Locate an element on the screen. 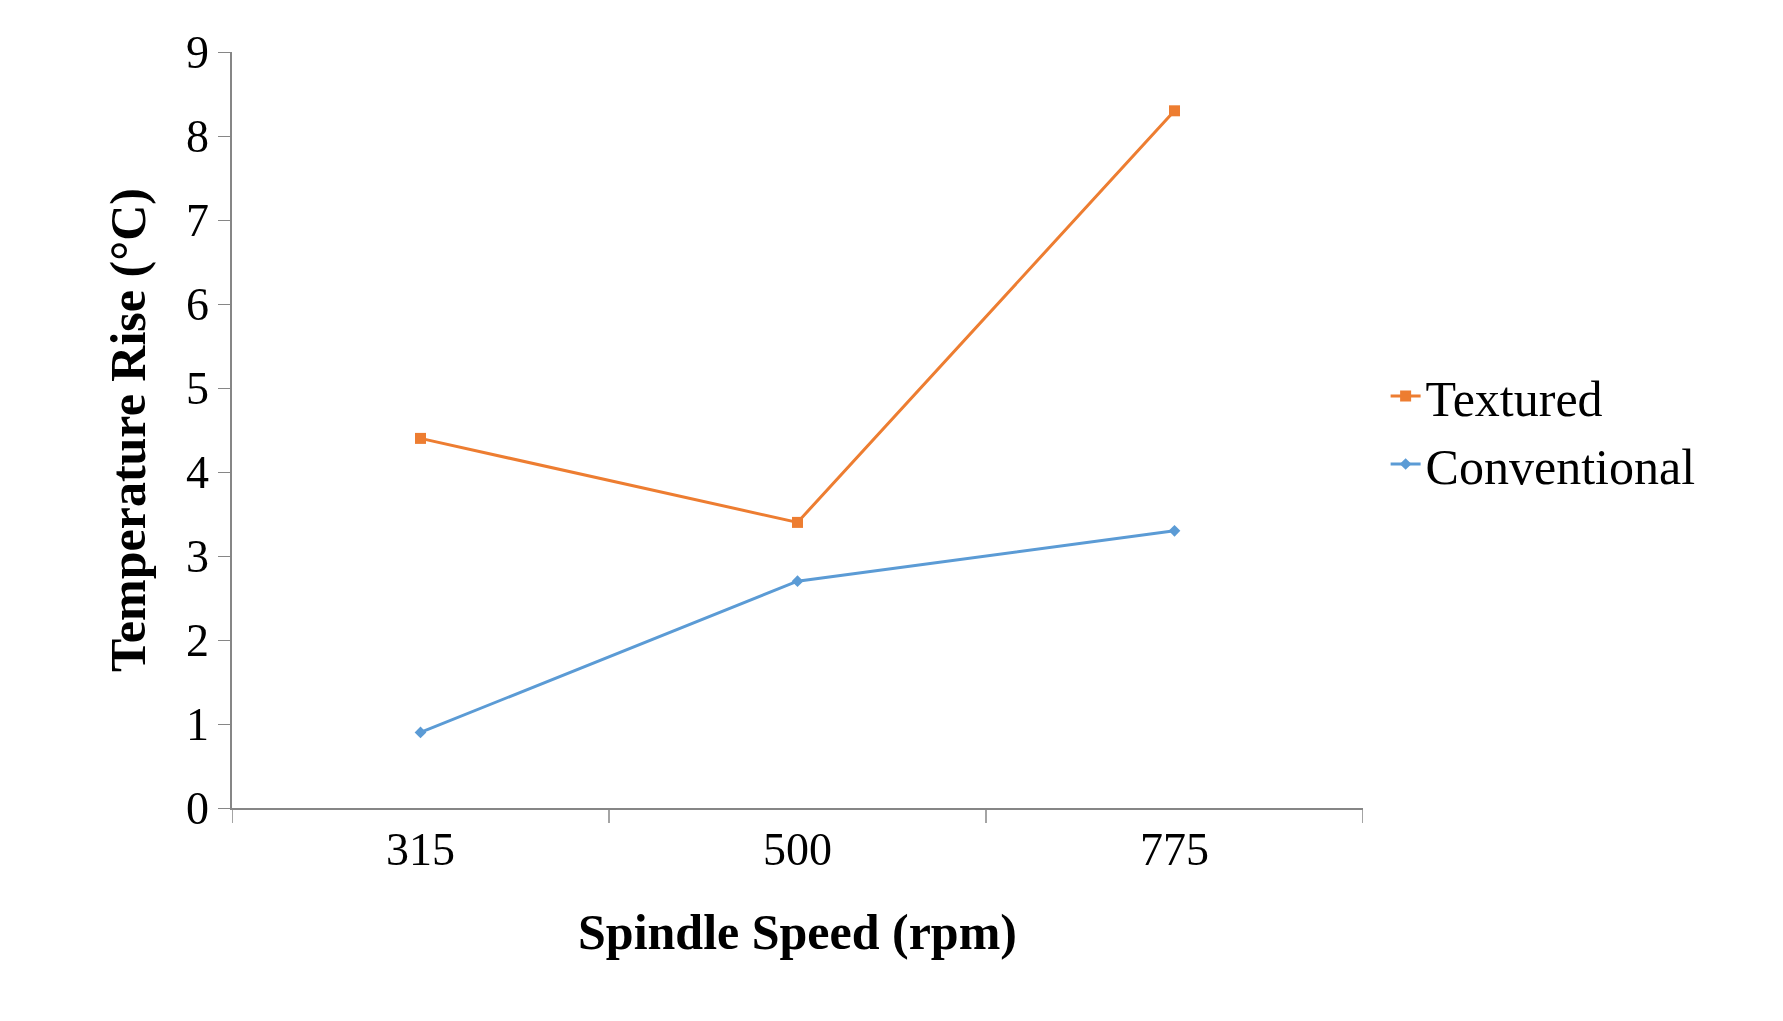 The height and width of the screenshot is (1021, 1783). x-tick-label: 500 is located at coordinates (797, 849).